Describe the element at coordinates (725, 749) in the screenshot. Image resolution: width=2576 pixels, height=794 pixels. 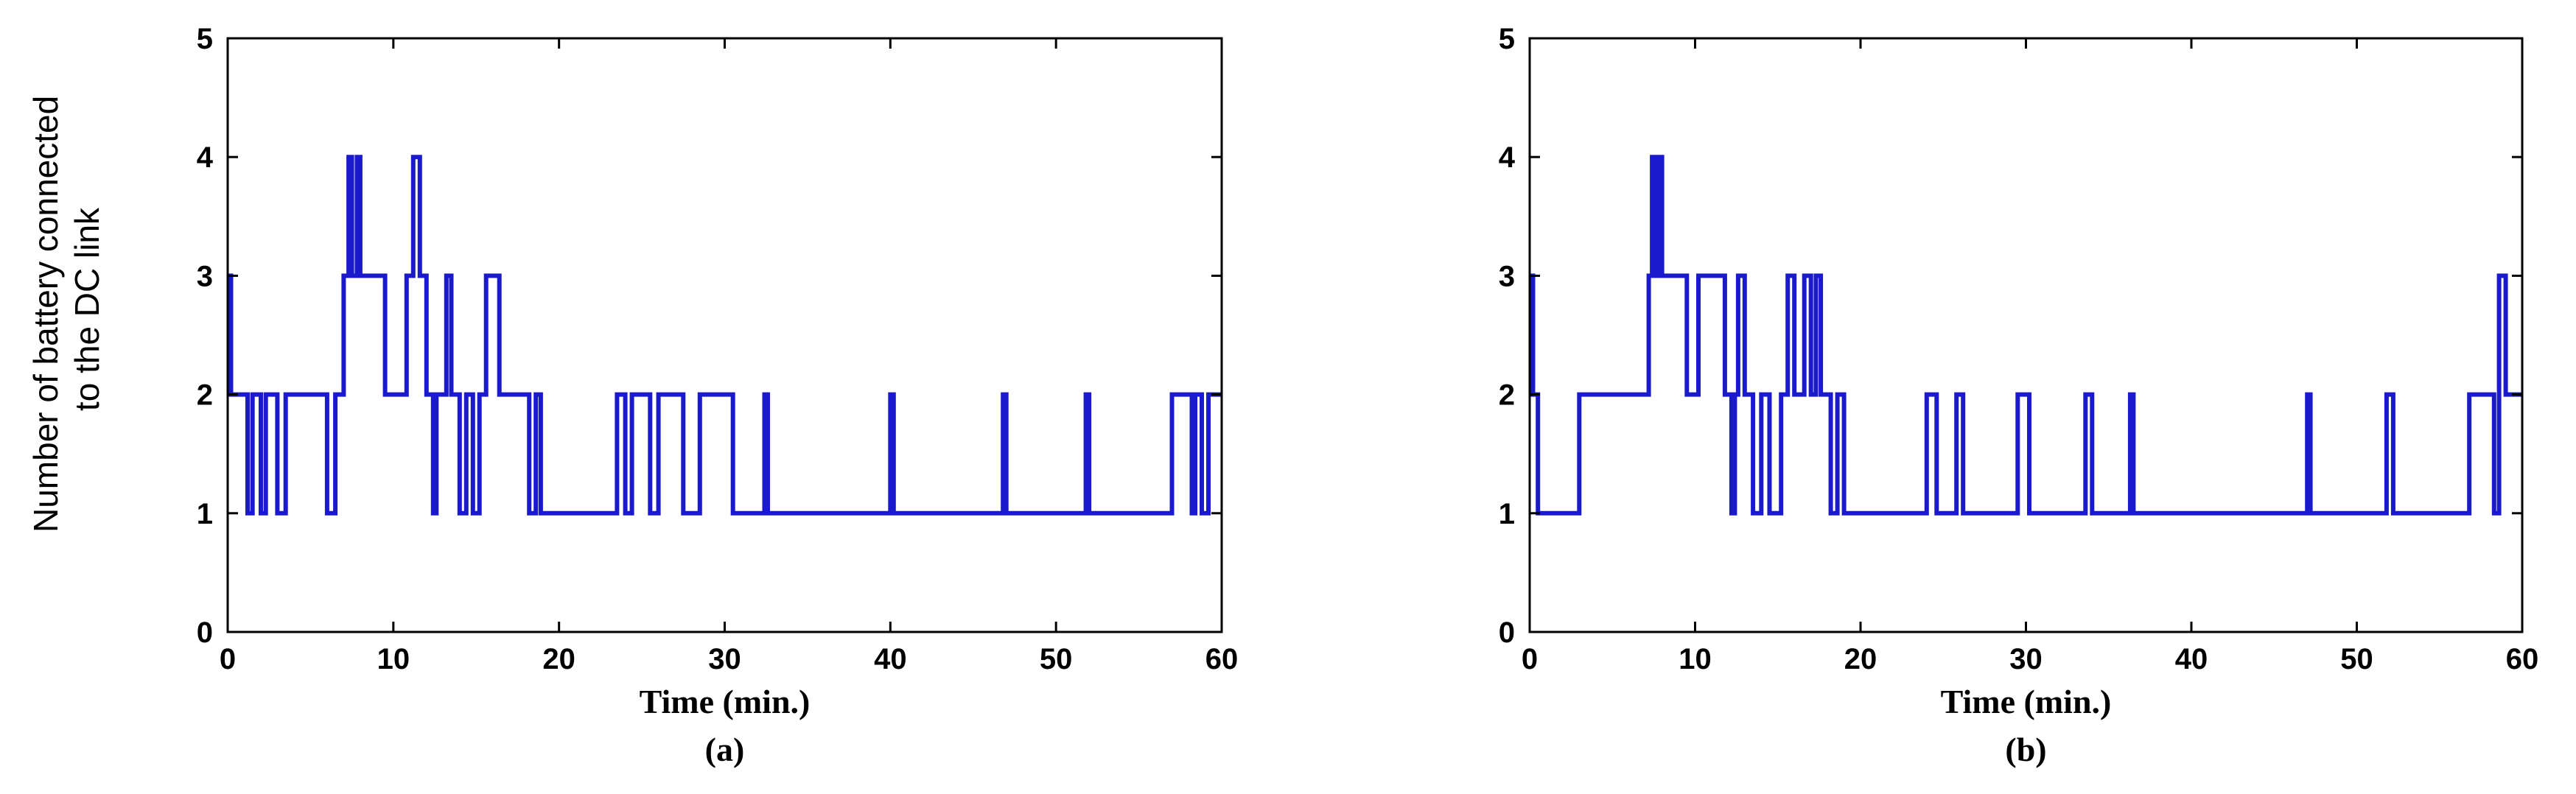
I see `panel-label-a: (a)` at that location.